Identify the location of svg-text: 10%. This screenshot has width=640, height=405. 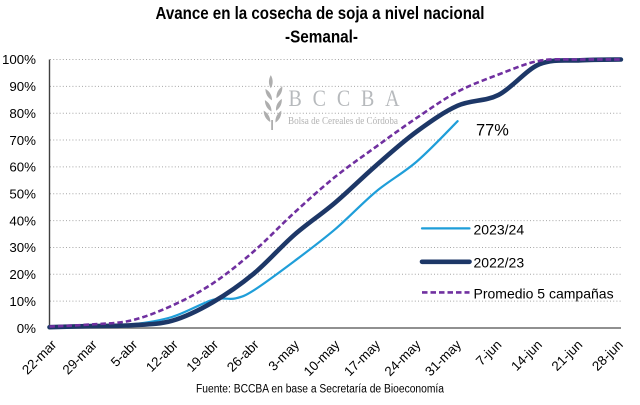
(22, 301).